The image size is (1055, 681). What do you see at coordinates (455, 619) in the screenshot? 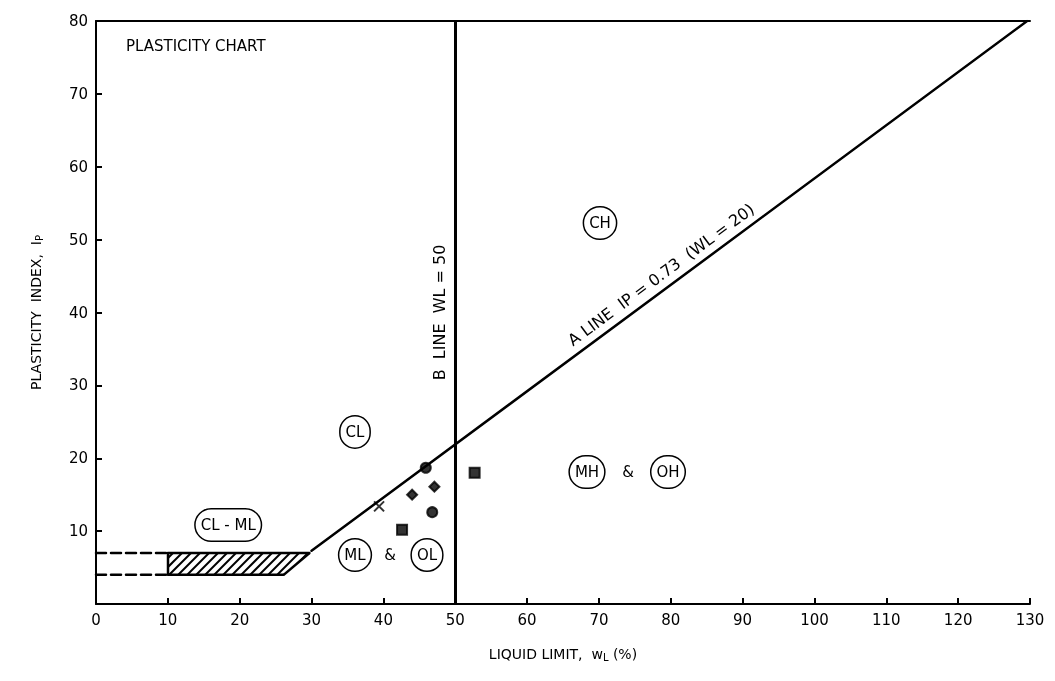
I see `x-tick-label: 50` at bounding box center [455, 619].